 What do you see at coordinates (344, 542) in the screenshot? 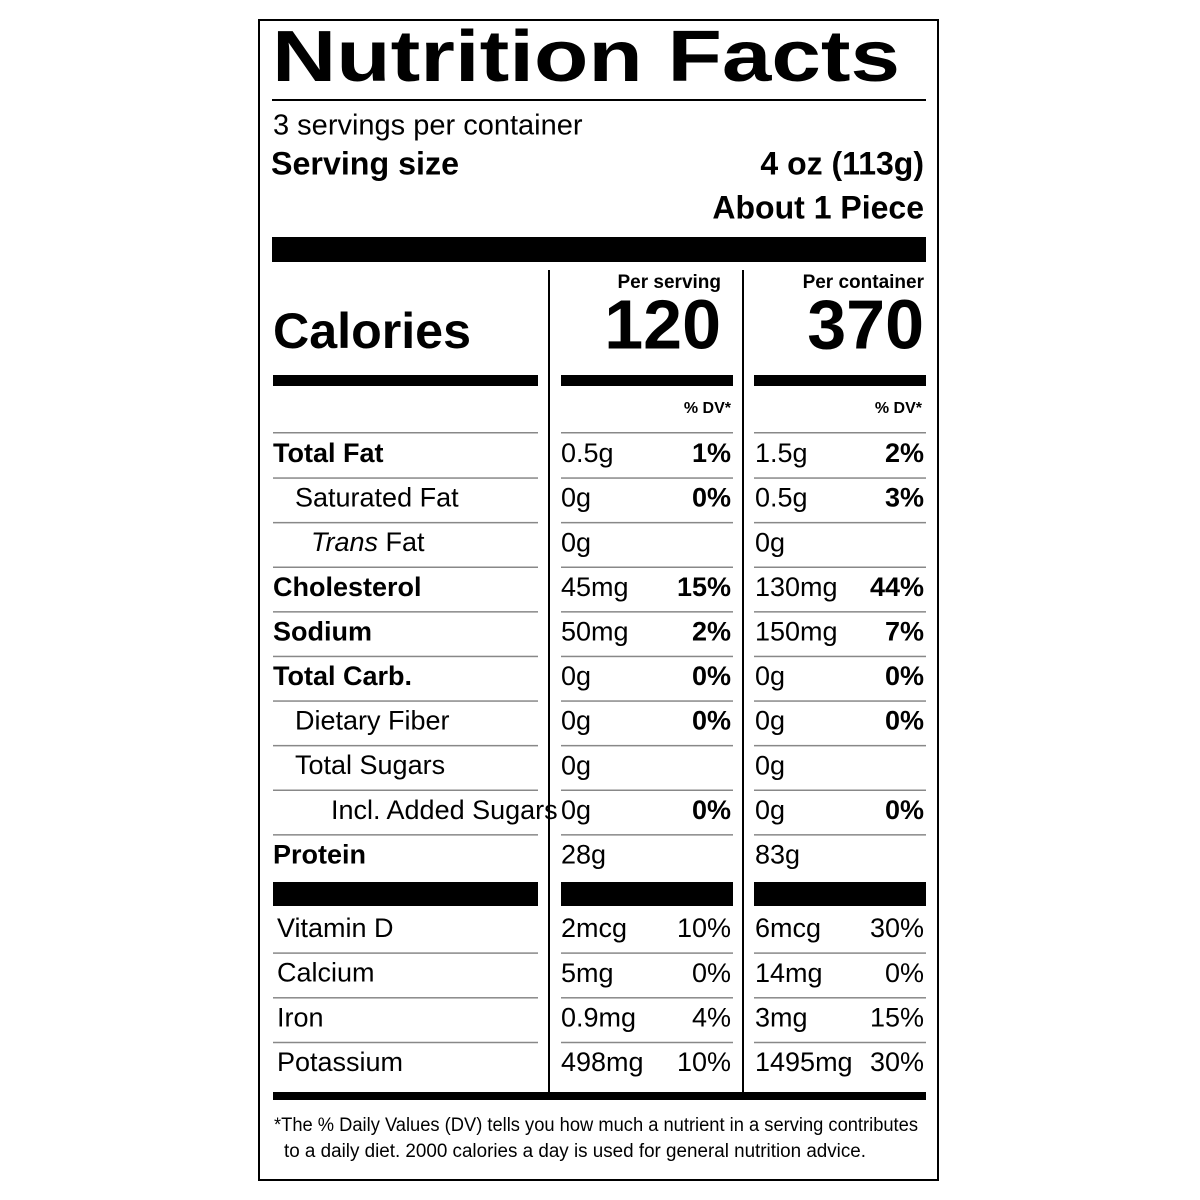
I see `nutrient-name-italic: Trans` at bounding box center [344, 542].